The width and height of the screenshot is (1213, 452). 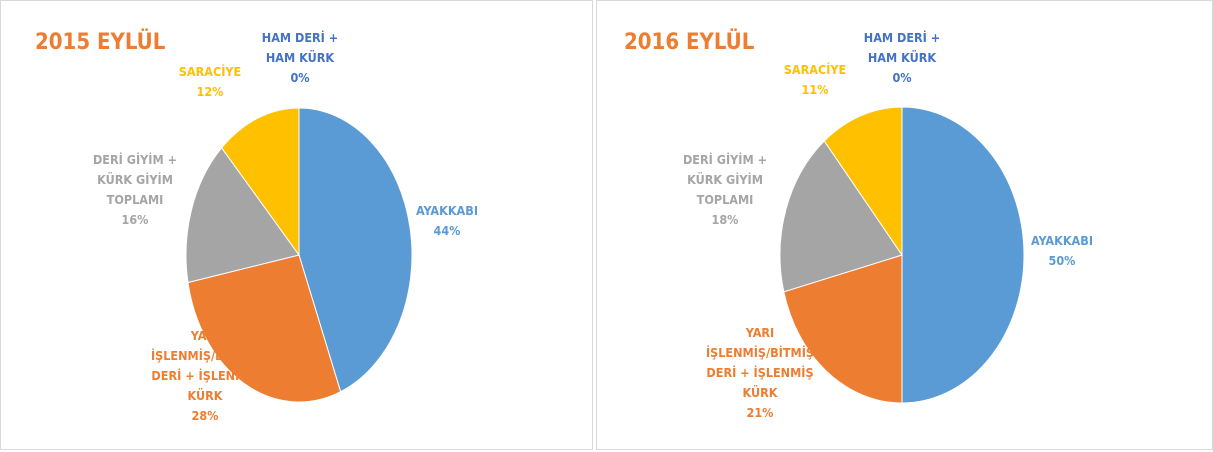 What do you see at coordinates (447, 230) in the screenshot?
I see `slice-value: 44%` at bounding box center [447, 230].